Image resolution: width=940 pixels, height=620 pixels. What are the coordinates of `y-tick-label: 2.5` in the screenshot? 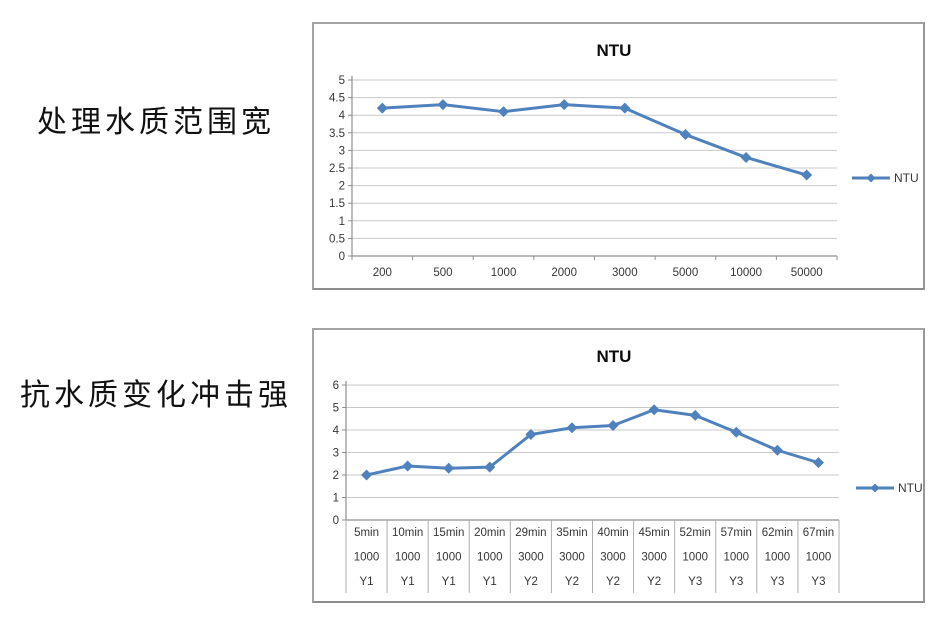 It's located at (337, 169).